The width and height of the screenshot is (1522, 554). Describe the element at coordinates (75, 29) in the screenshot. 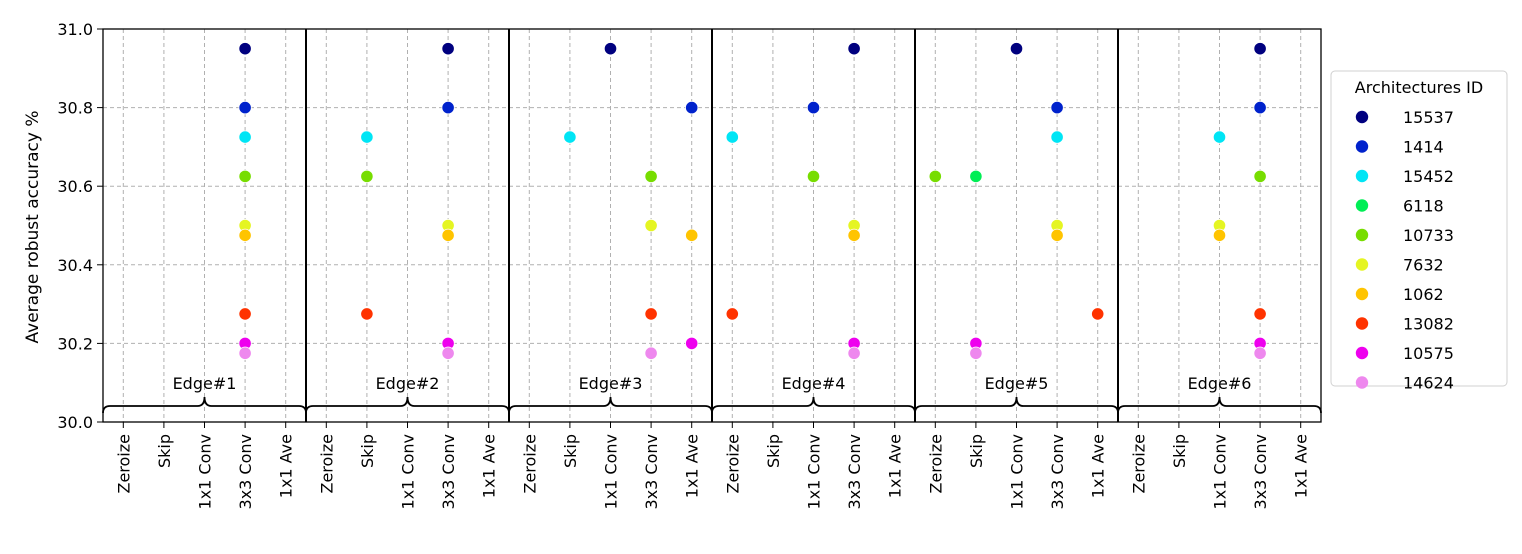

I see `y-tick-label: 31.0` at that location.